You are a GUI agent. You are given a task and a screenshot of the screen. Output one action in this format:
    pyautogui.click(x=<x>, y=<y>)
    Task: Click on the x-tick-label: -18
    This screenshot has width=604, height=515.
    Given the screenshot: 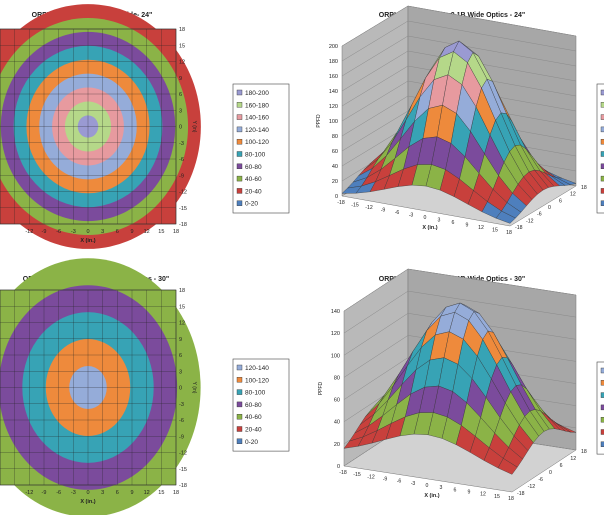 What is the action you would take?
    pyautogui.click(x=343, y=473)
    